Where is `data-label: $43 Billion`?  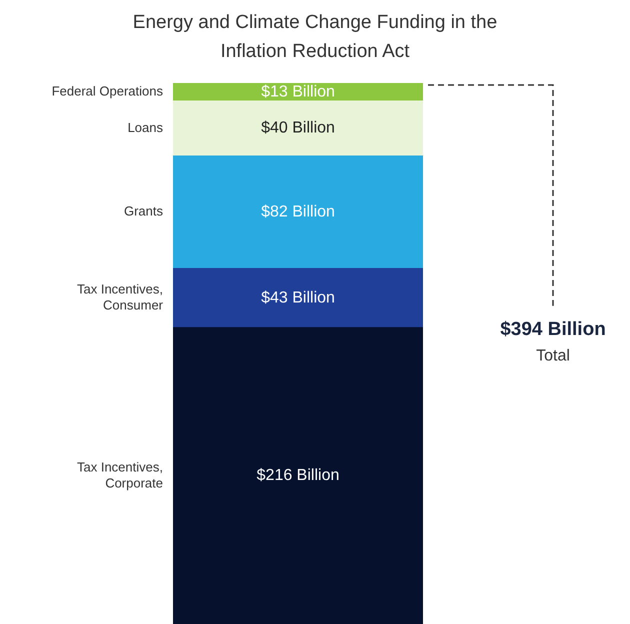
data-label: $43 Billion is located at coordinates (298, 297).